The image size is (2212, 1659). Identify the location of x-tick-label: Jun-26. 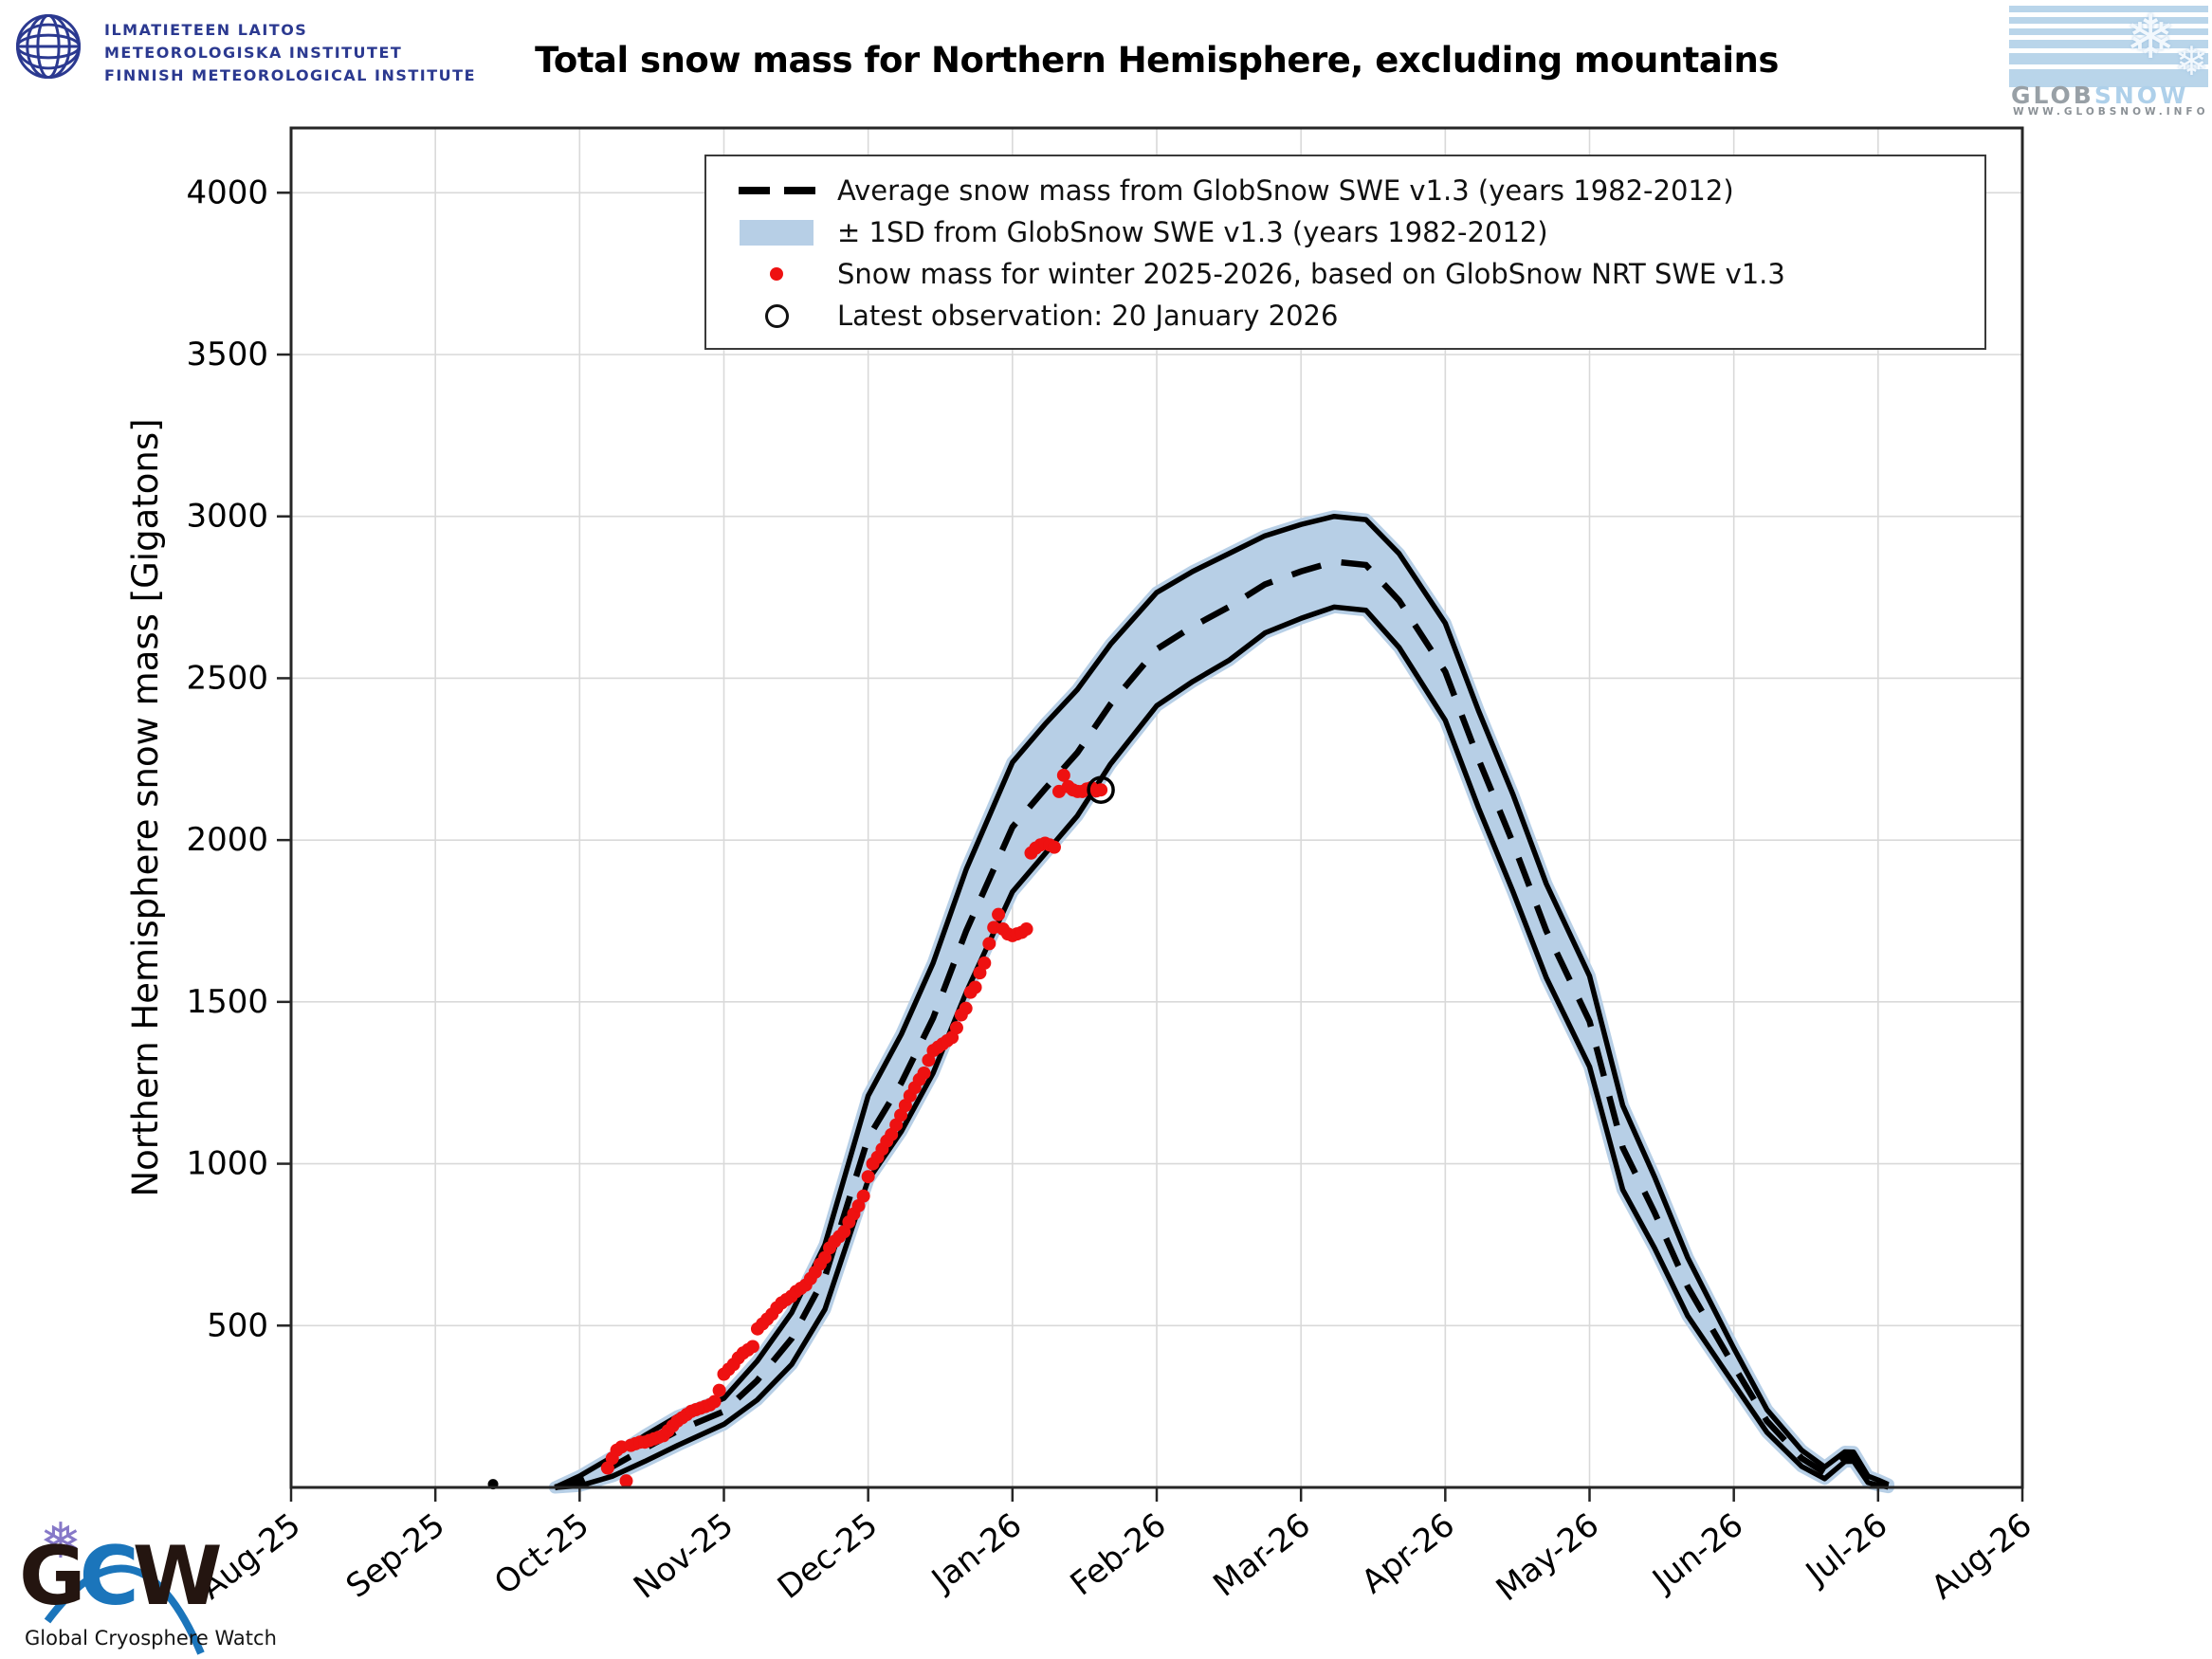
(1697, 1553).